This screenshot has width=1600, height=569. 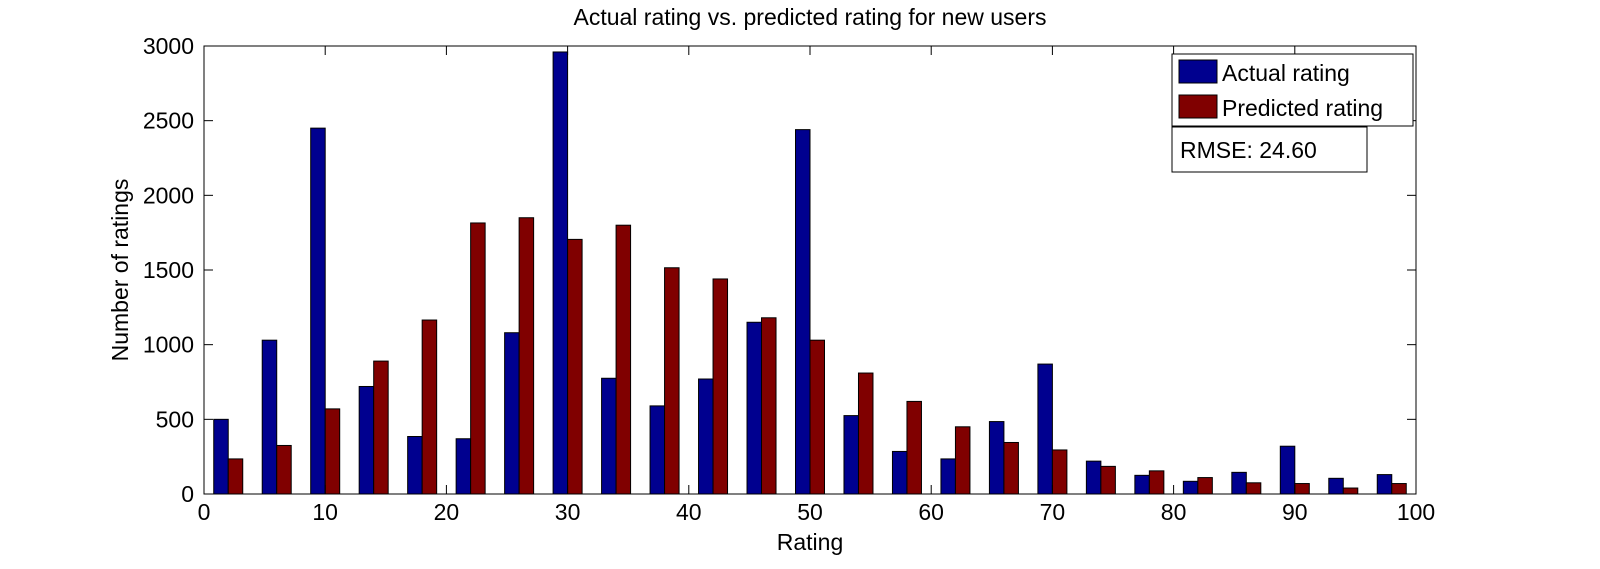 I want to click on y-tick-label: 2500, so click(x=168, y=121).